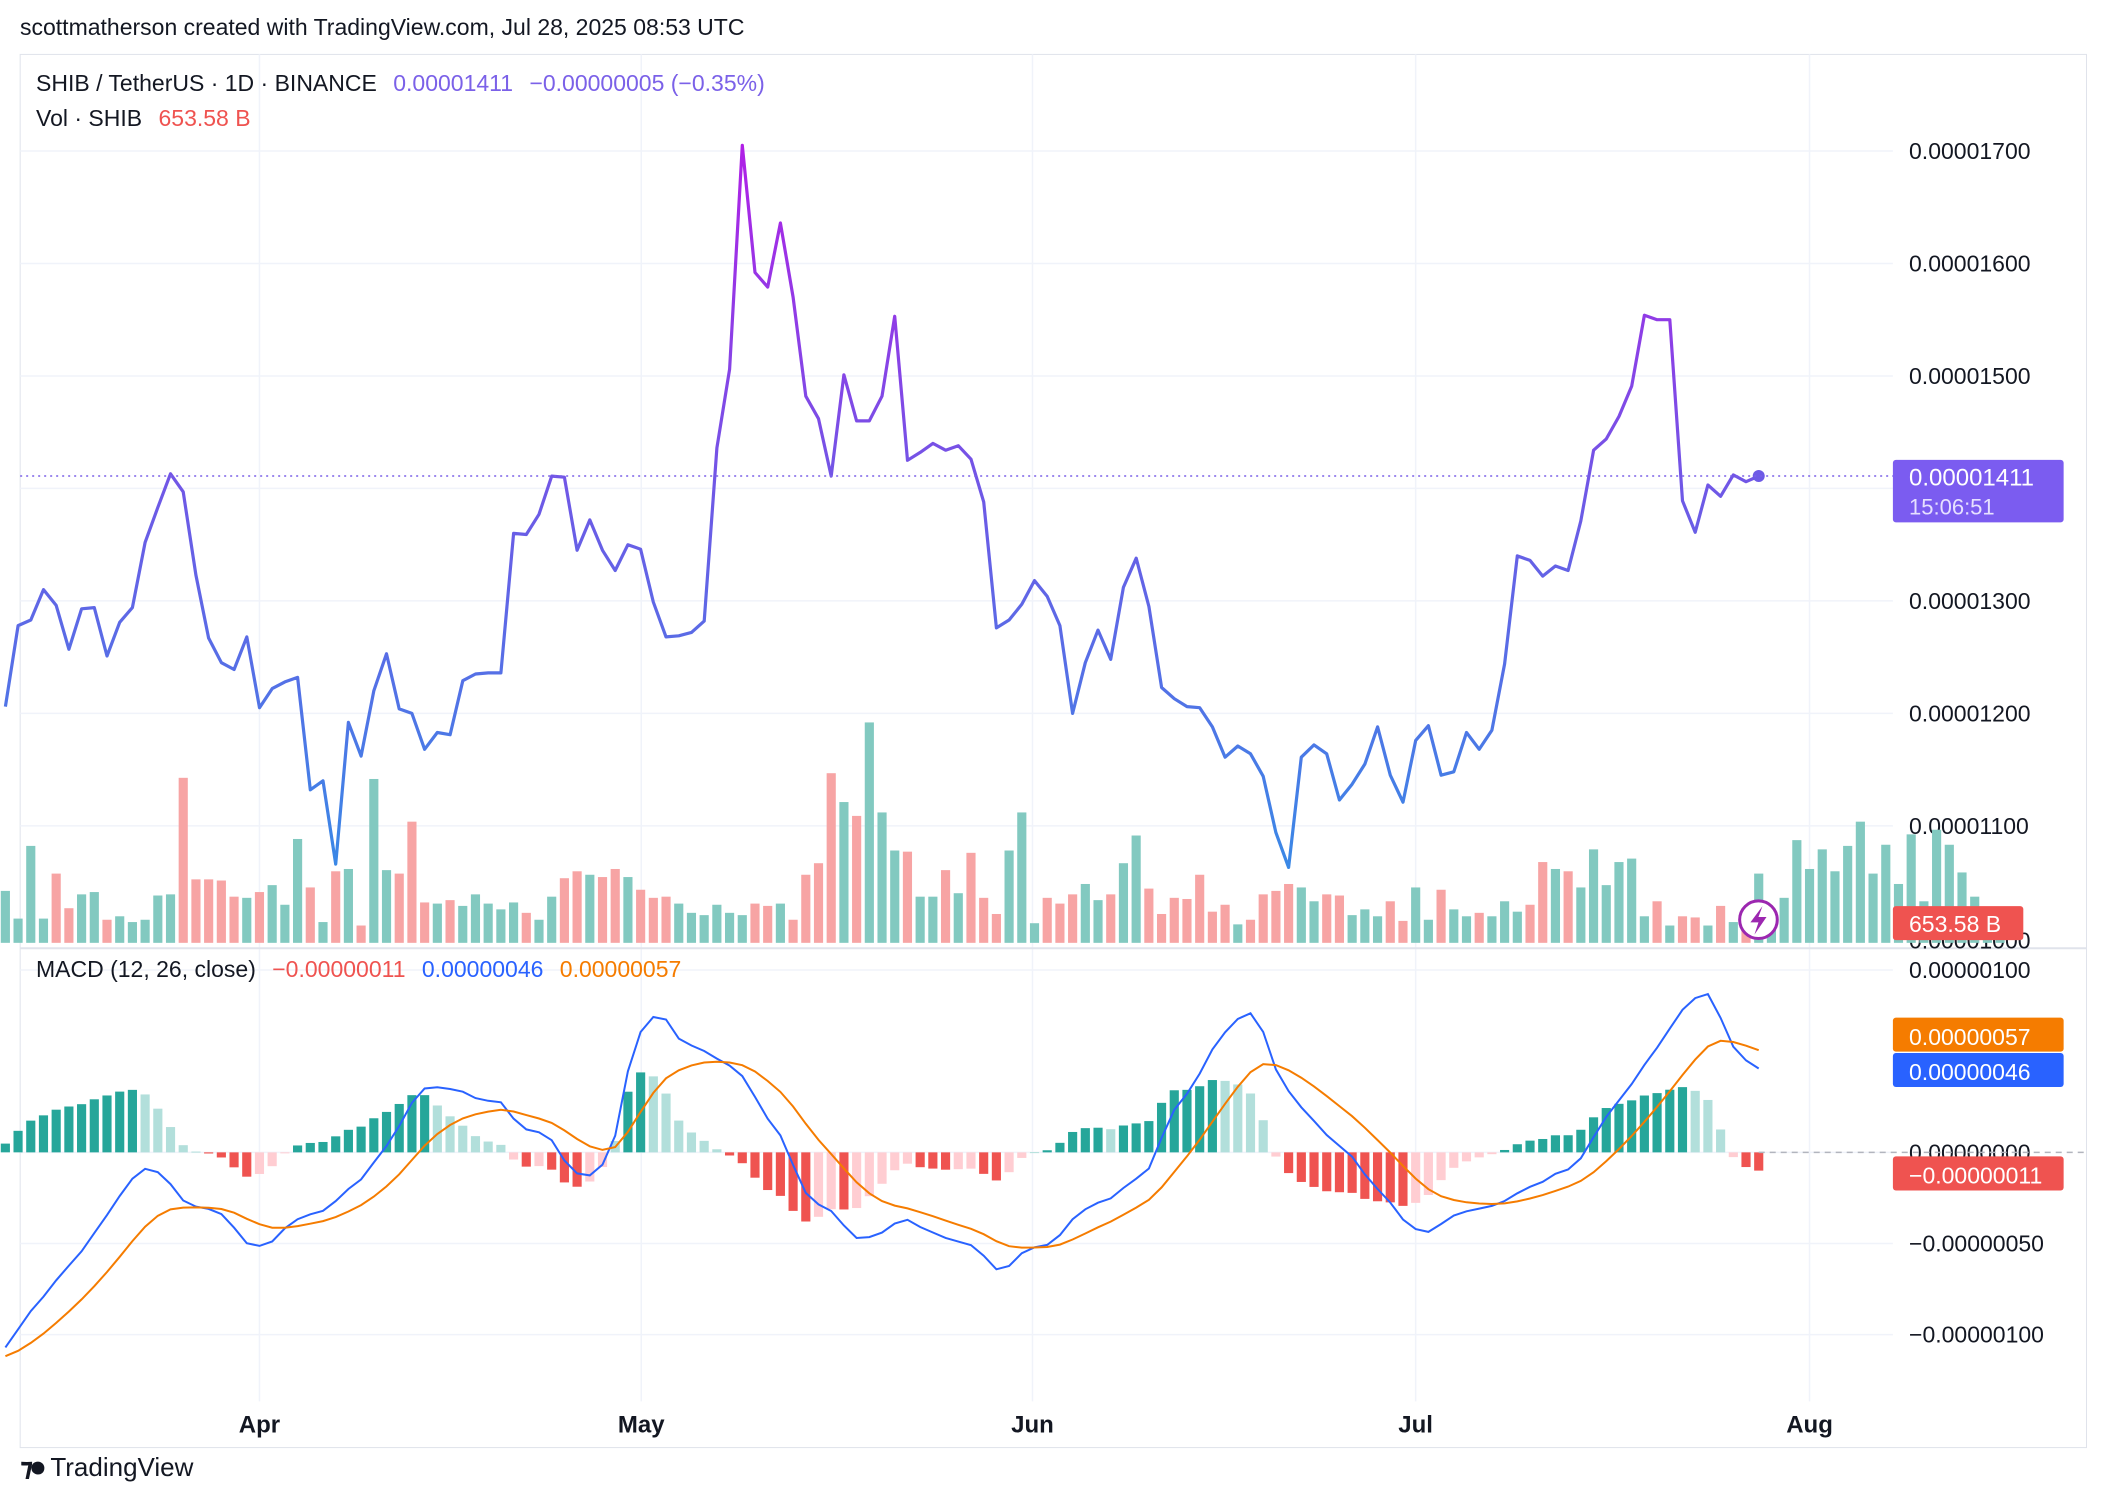  I want to click on lightning-icon, so click(1758, 920).